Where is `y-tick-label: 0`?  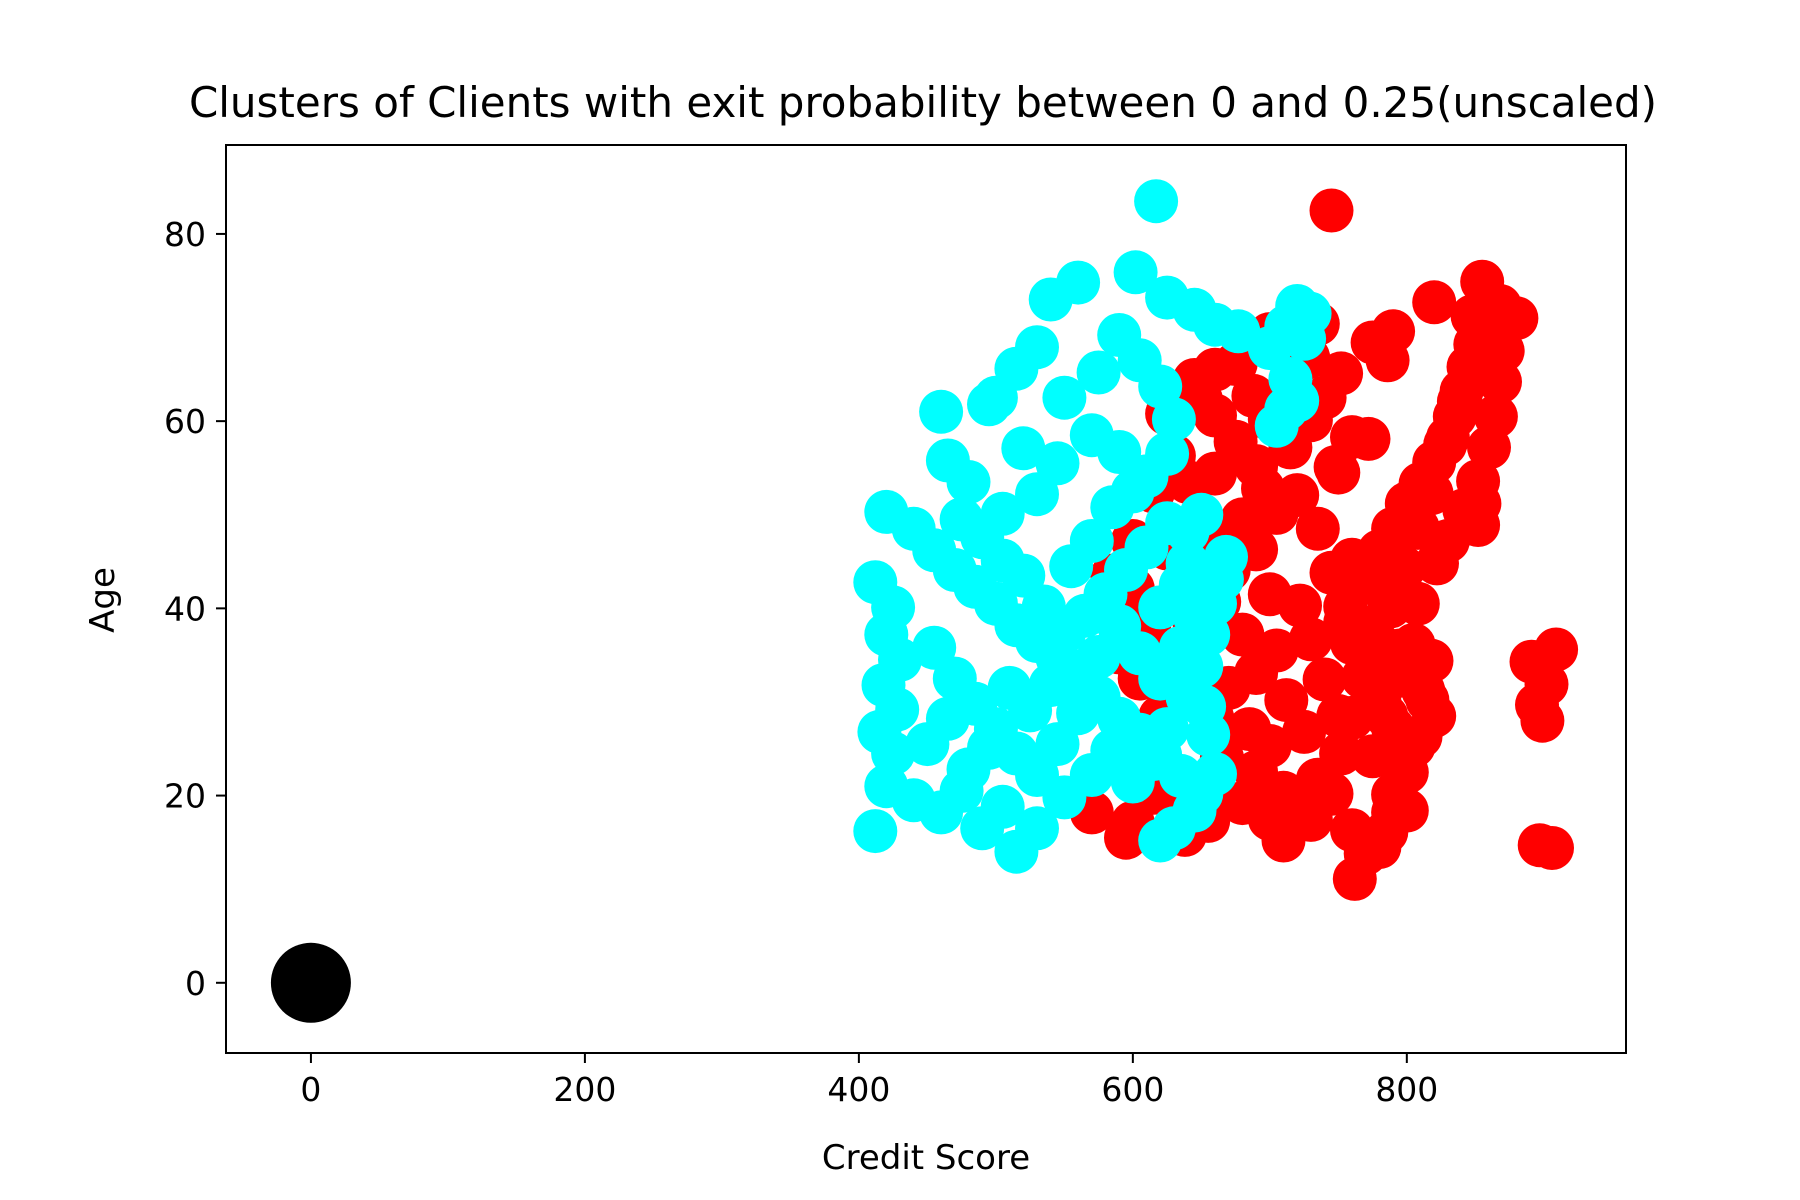 y-tick-label: 0 is located at coordinates (195, 983).